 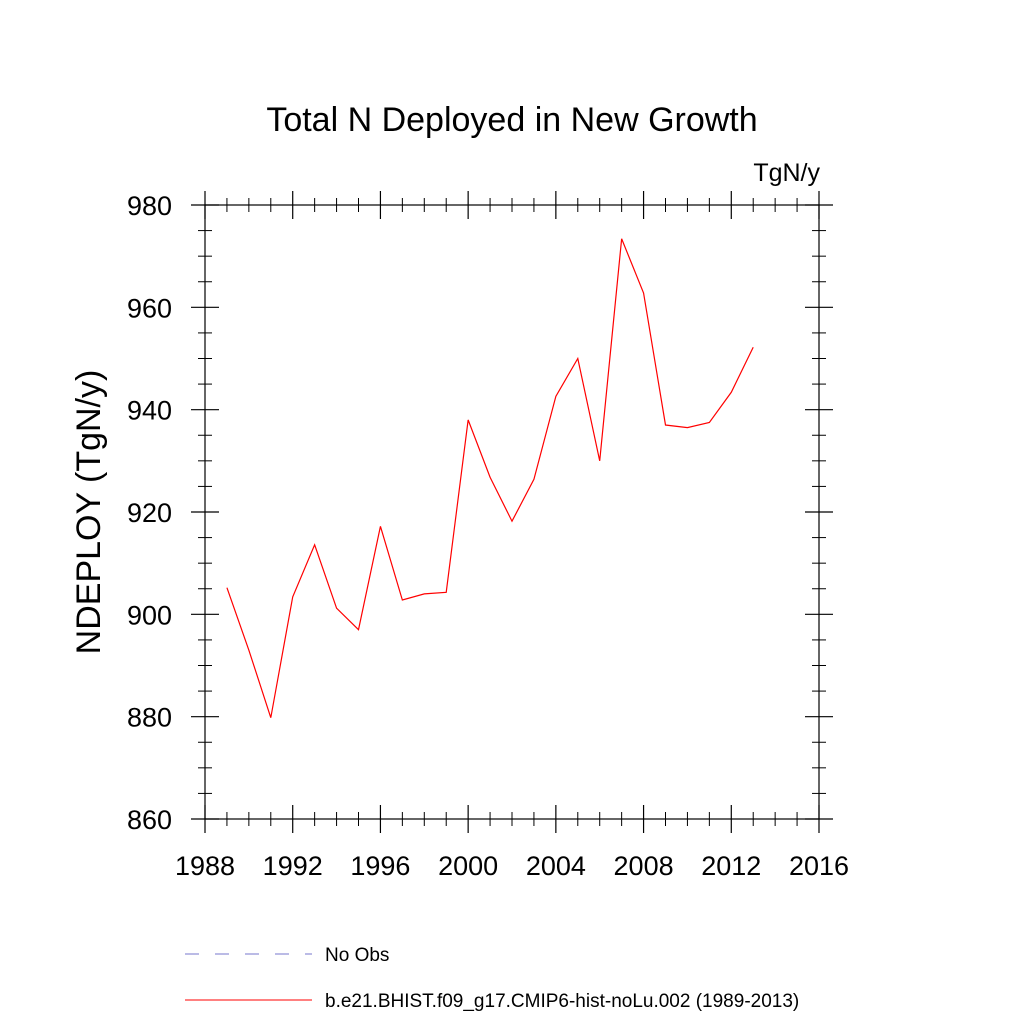 I want to click on y-tick-label: 880, so click(x=149, y=718).